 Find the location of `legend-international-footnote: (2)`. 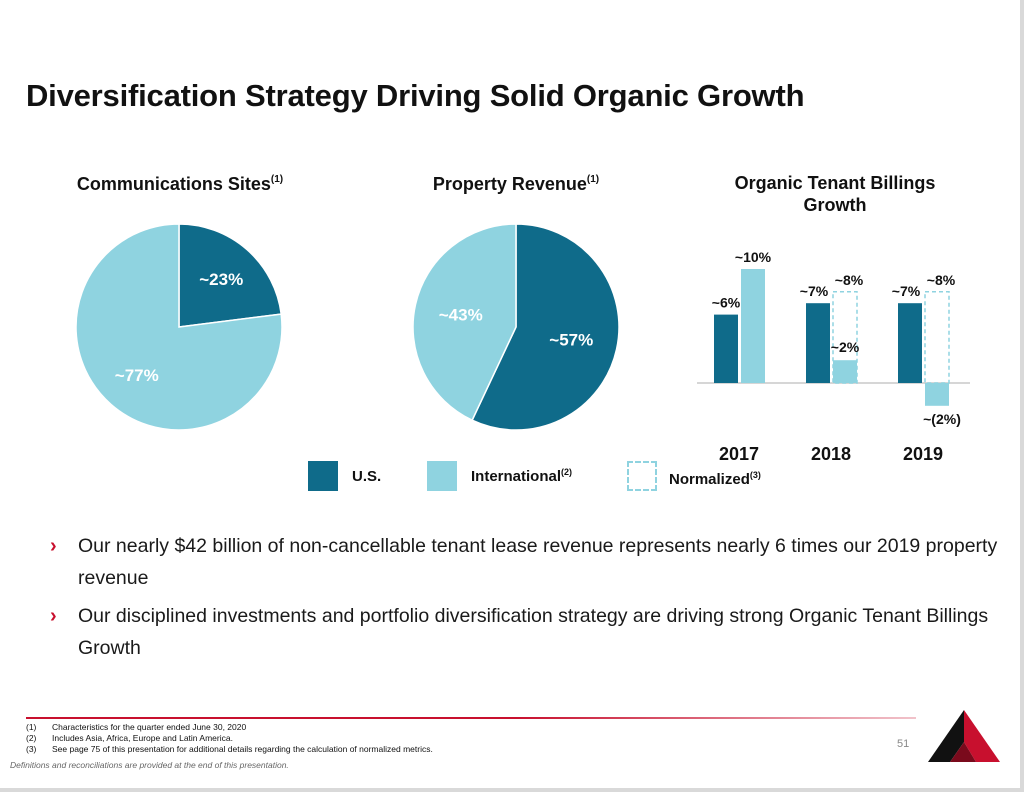

legend-international-footnote: (2) is located at coordinates (567, 472).